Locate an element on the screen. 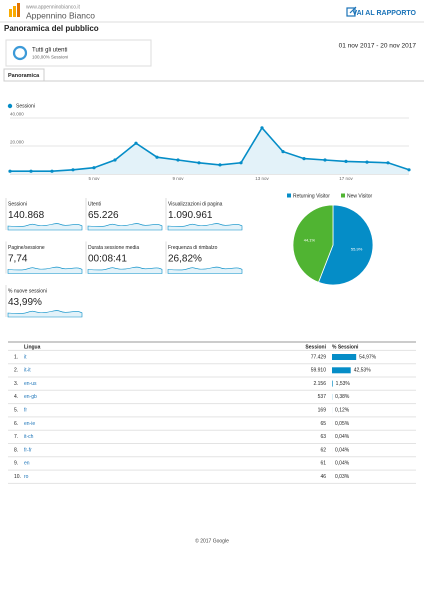  sessions: 169 is located at coordinates (322, 411).